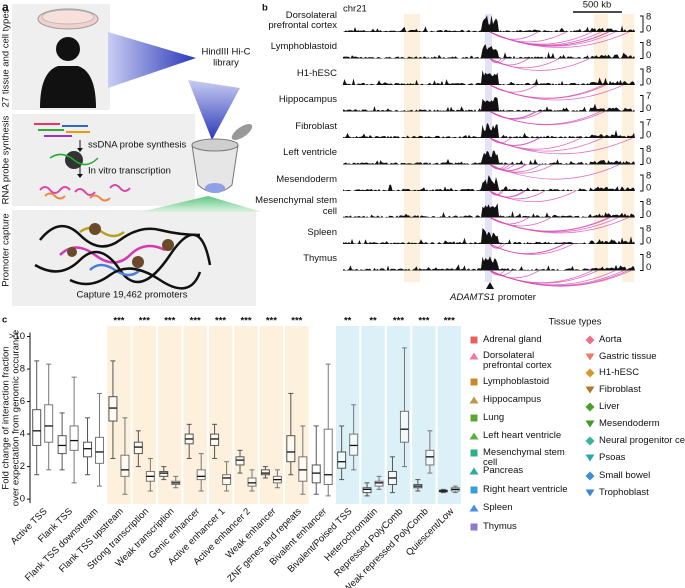 This screenshot has width=685, height=588. What do you see at coordinates (22, 499) in the screenshot?
I see `y-tick-label: 0` at bounding box center [22, 499].